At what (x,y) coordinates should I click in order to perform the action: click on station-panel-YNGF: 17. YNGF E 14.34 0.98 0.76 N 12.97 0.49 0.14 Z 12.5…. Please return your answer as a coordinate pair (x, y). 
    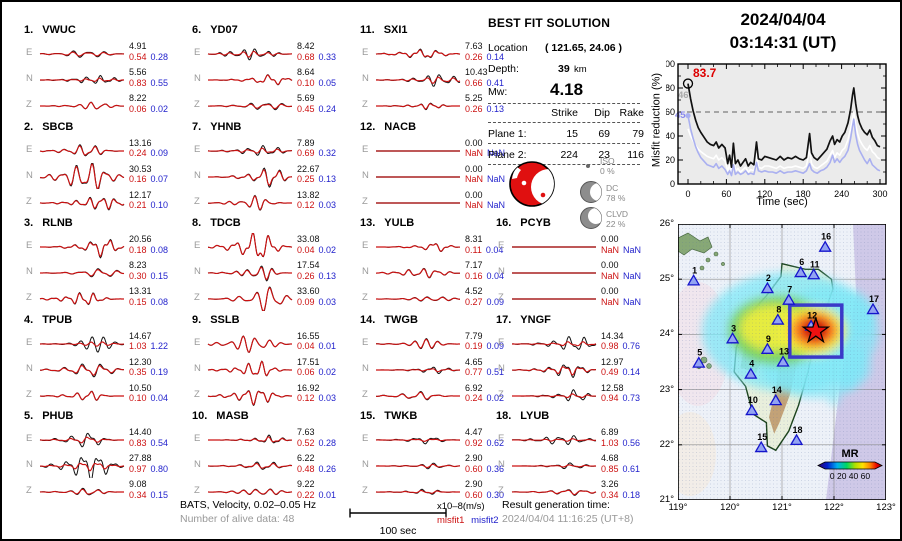
    Looking at the image, I should click on (566, 361).